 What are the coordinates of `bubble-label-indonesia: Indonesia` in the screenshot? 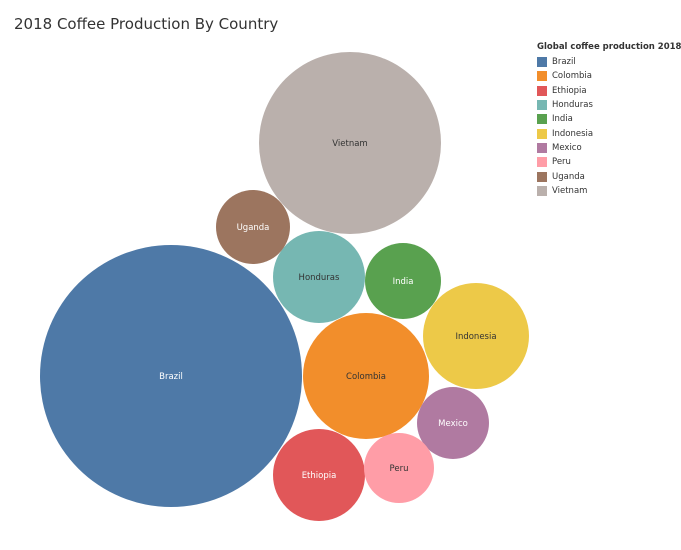 It's located at (475, 337).